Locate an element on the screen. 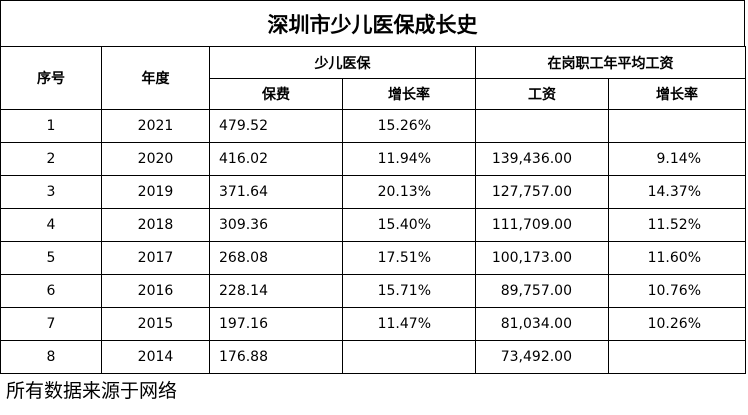 This screenshot has height=415, width=748. cell-premium-growth: 15.26% is located at coordinates (409, 126).